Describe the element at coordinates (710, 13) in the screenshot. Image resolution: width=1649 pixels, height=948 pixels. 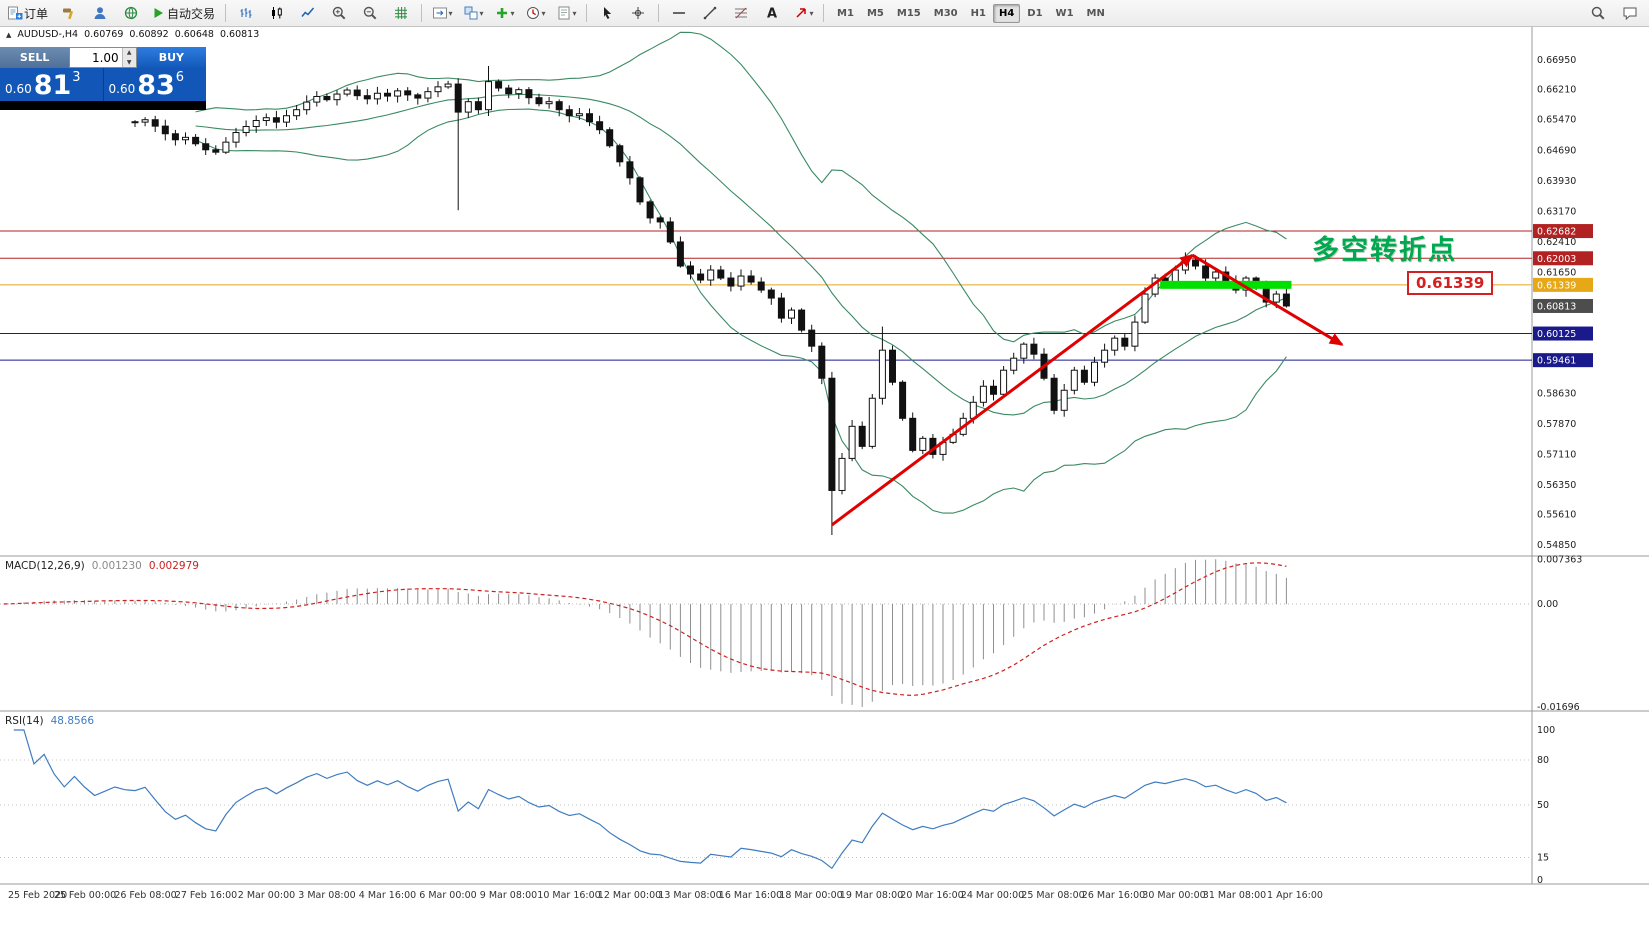
I see `trendline-button` at that location.